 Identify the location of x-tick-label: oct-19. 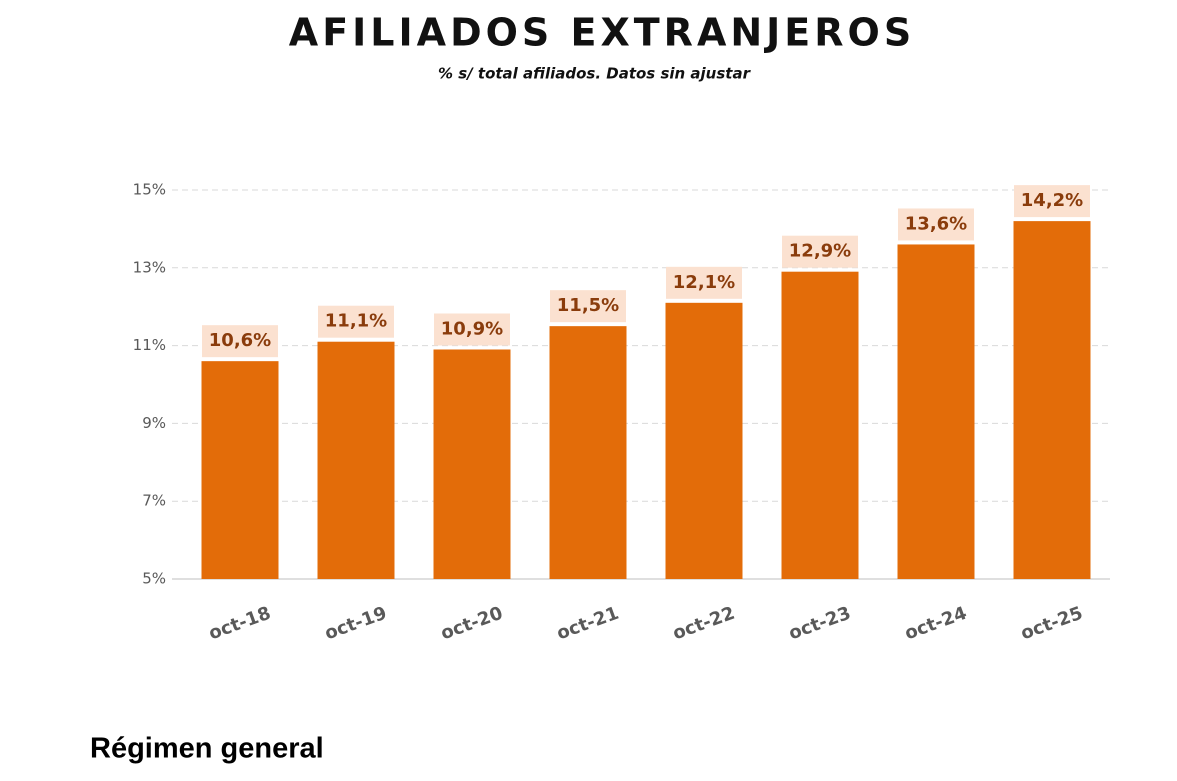
(355, 624).